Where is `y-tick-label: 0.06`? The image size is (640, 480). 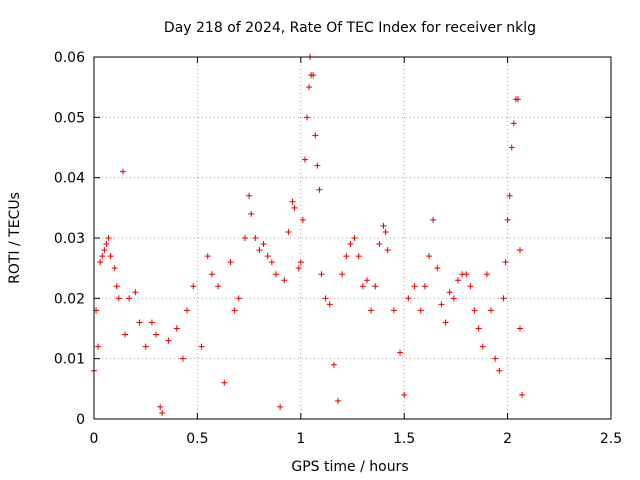 y-tick-label: 0.06 is located at coordinates (69, 58).